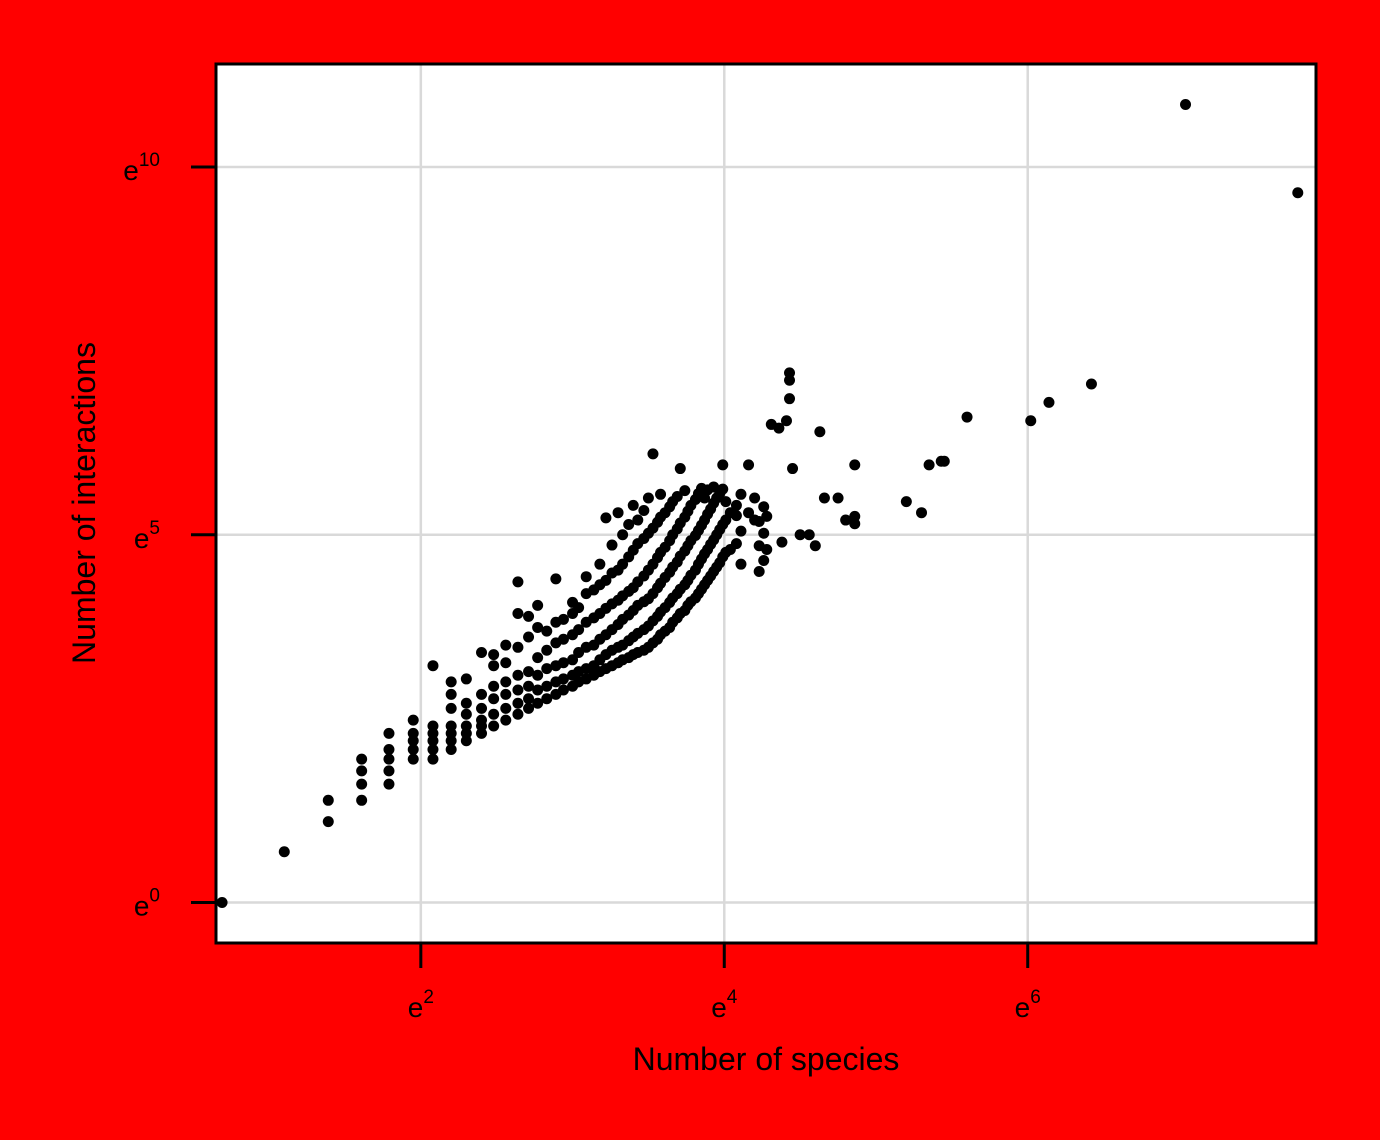  What do you see at coordinates (724, 1005) in the screenshot?
I see `x-tick-label: e4` at bounding box center [724, 1005].